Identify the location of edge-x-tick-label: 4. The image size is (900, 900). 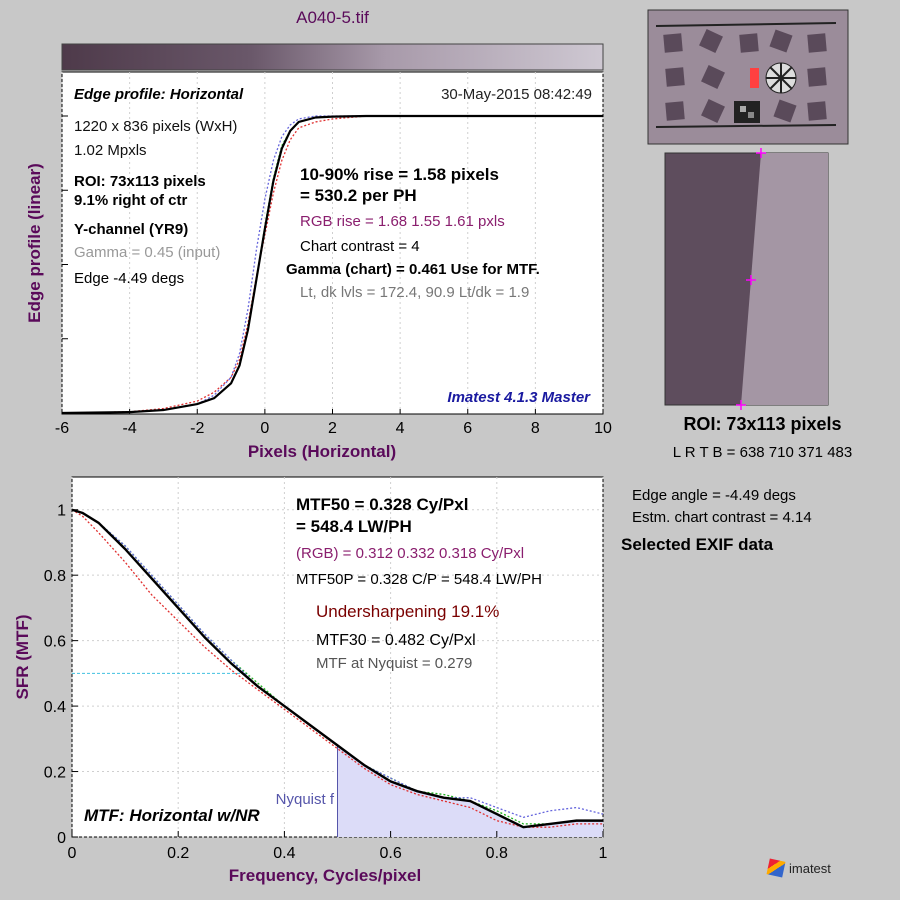
(400, 428).